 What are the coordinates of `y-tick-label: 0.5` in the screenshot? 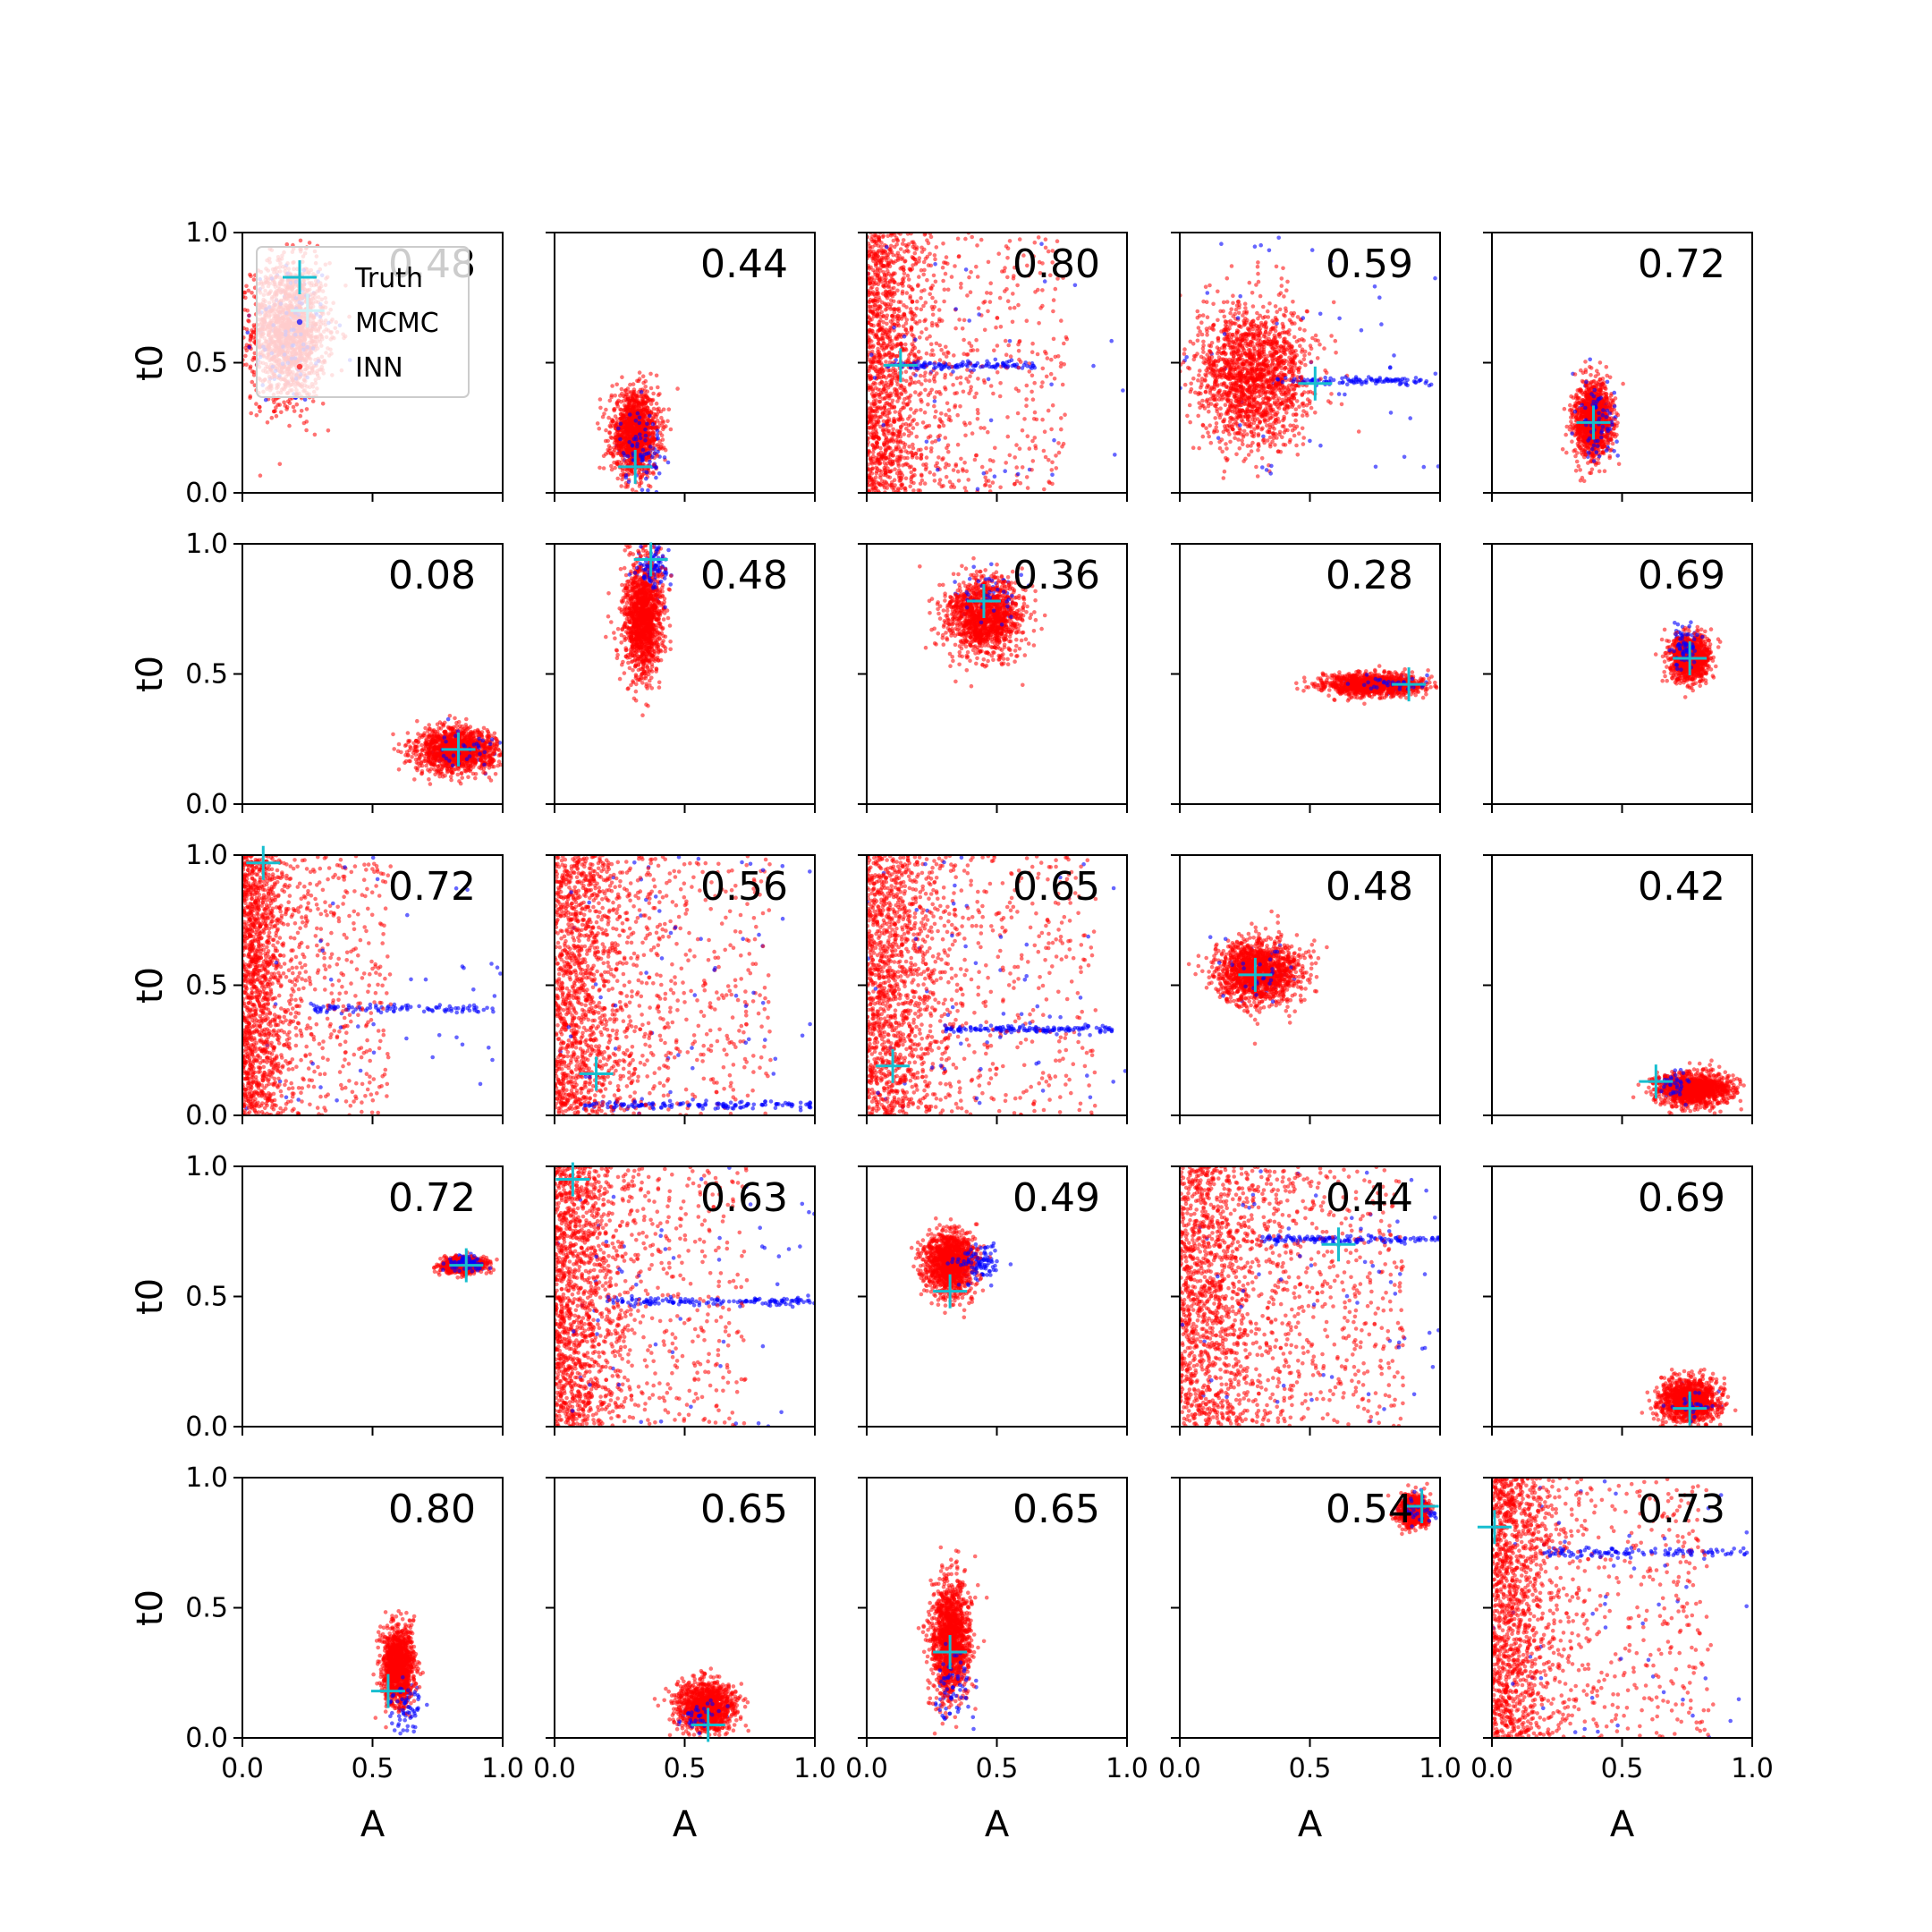 It's located at (206, 363).